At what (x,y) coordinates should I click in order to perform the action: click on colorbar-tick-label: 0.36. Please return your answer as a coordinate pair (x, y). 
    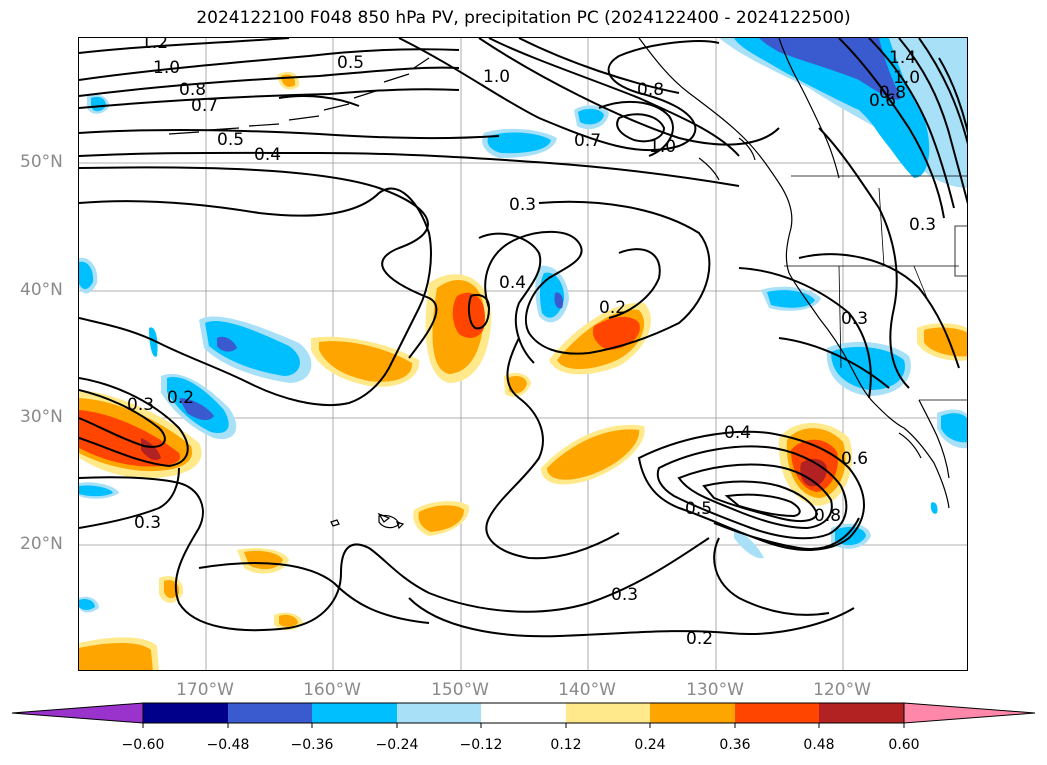
    Looking at the image, I should click on (735, 745).